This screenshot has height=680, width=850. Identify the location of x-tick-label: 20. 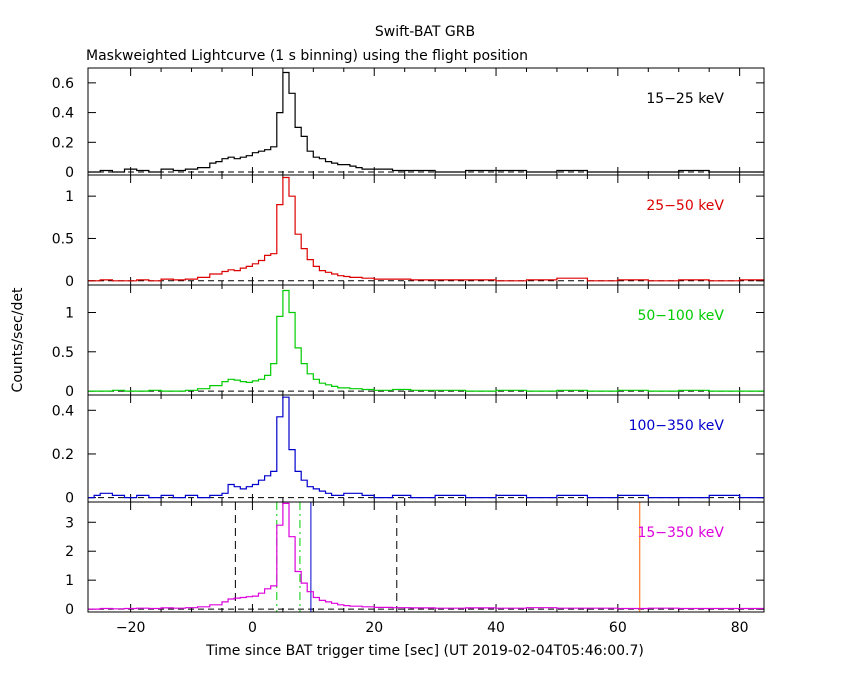
(374, 628).